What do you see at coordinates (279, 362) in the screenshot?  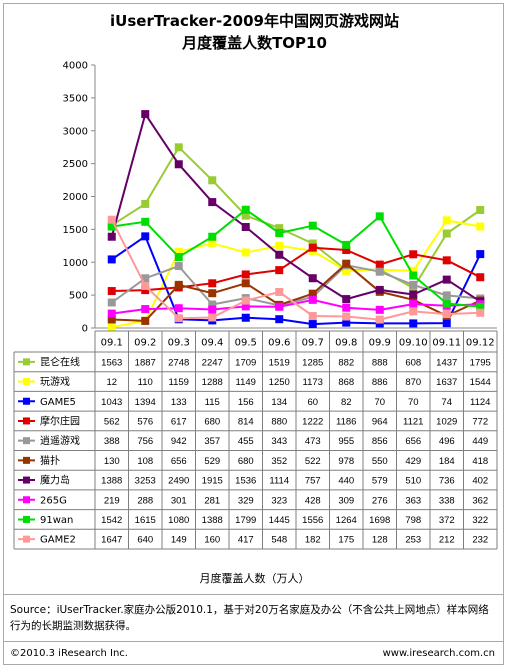 I see `table-value: 1519` at bounding box center [279, 362].